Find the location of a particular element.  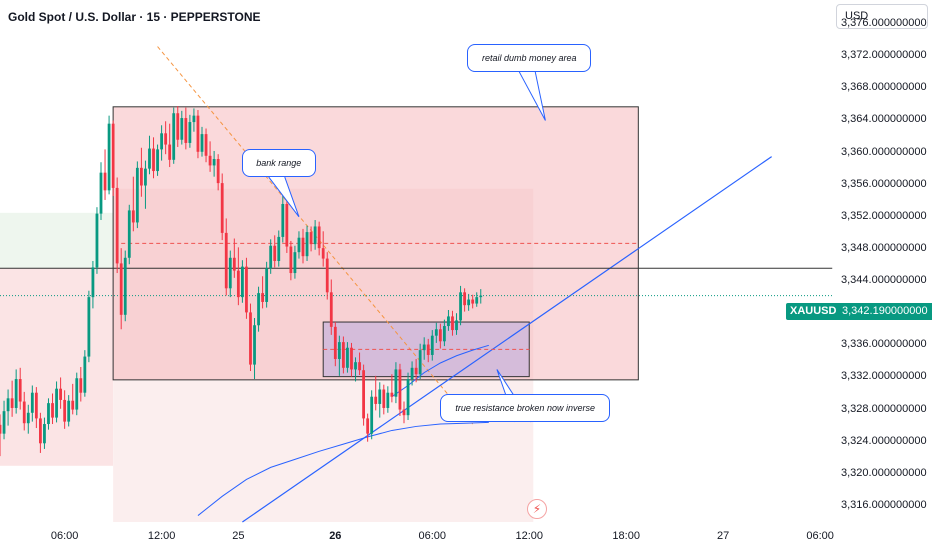

callout-pointer is located at coordinates (532, 96).